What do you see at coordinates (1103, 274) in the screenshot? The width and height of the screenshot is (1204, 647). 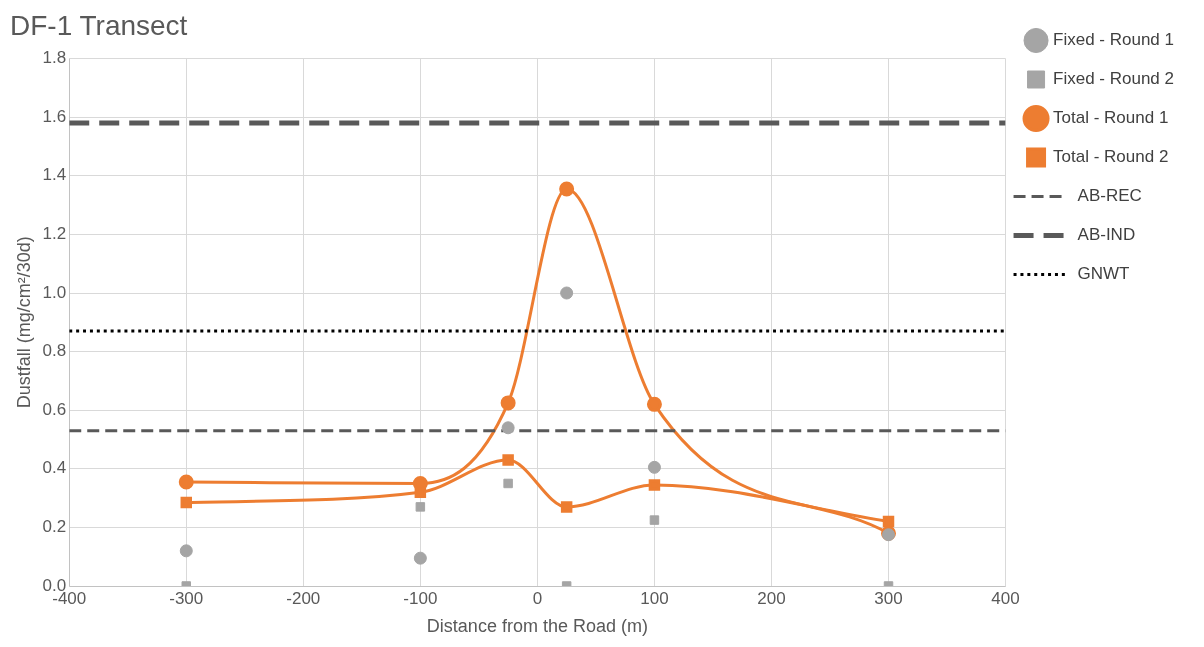 I see `legend-label: GNWT` at bounding box center [1103, 274].